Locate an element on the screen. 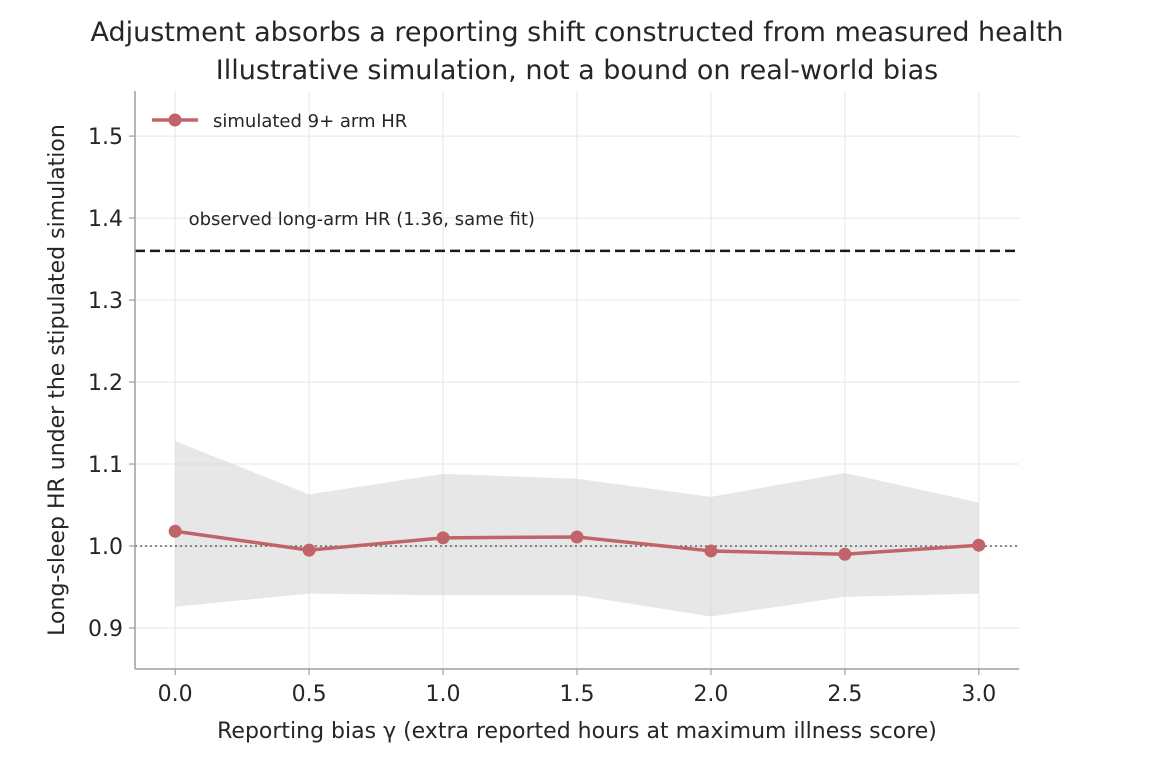  y-tick-label: 1.4 is located at coordinates (105, 219).